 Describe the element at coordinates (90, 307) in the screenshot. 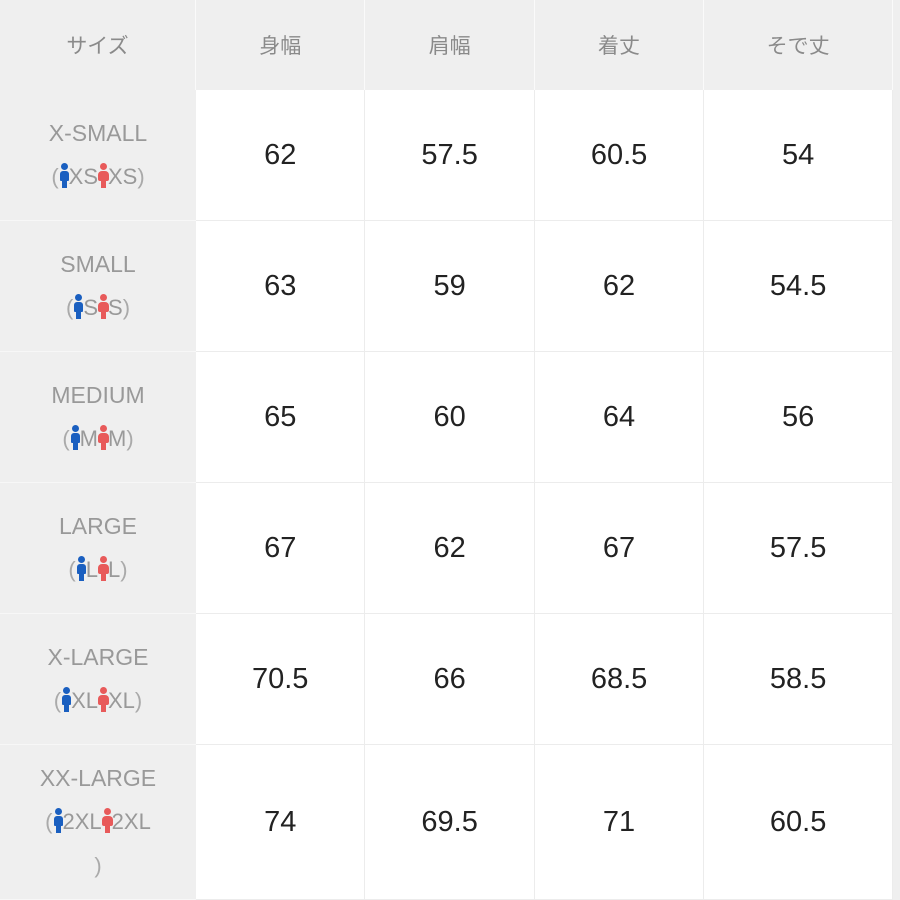

I see `male-size: S` at that location.